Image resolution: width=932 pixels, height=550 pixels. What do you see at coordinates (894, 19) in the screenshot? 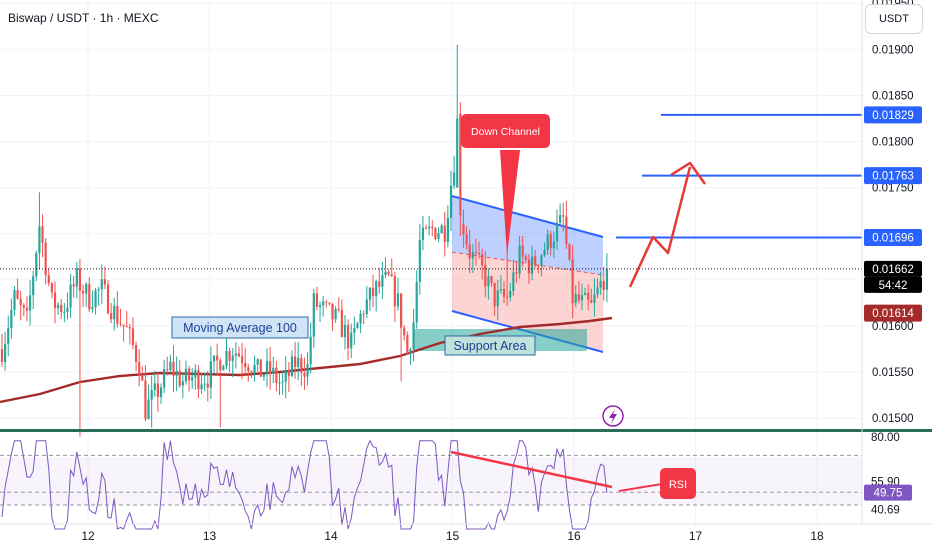
I see `currency-button: USDT` at bounding box center [894, 19].